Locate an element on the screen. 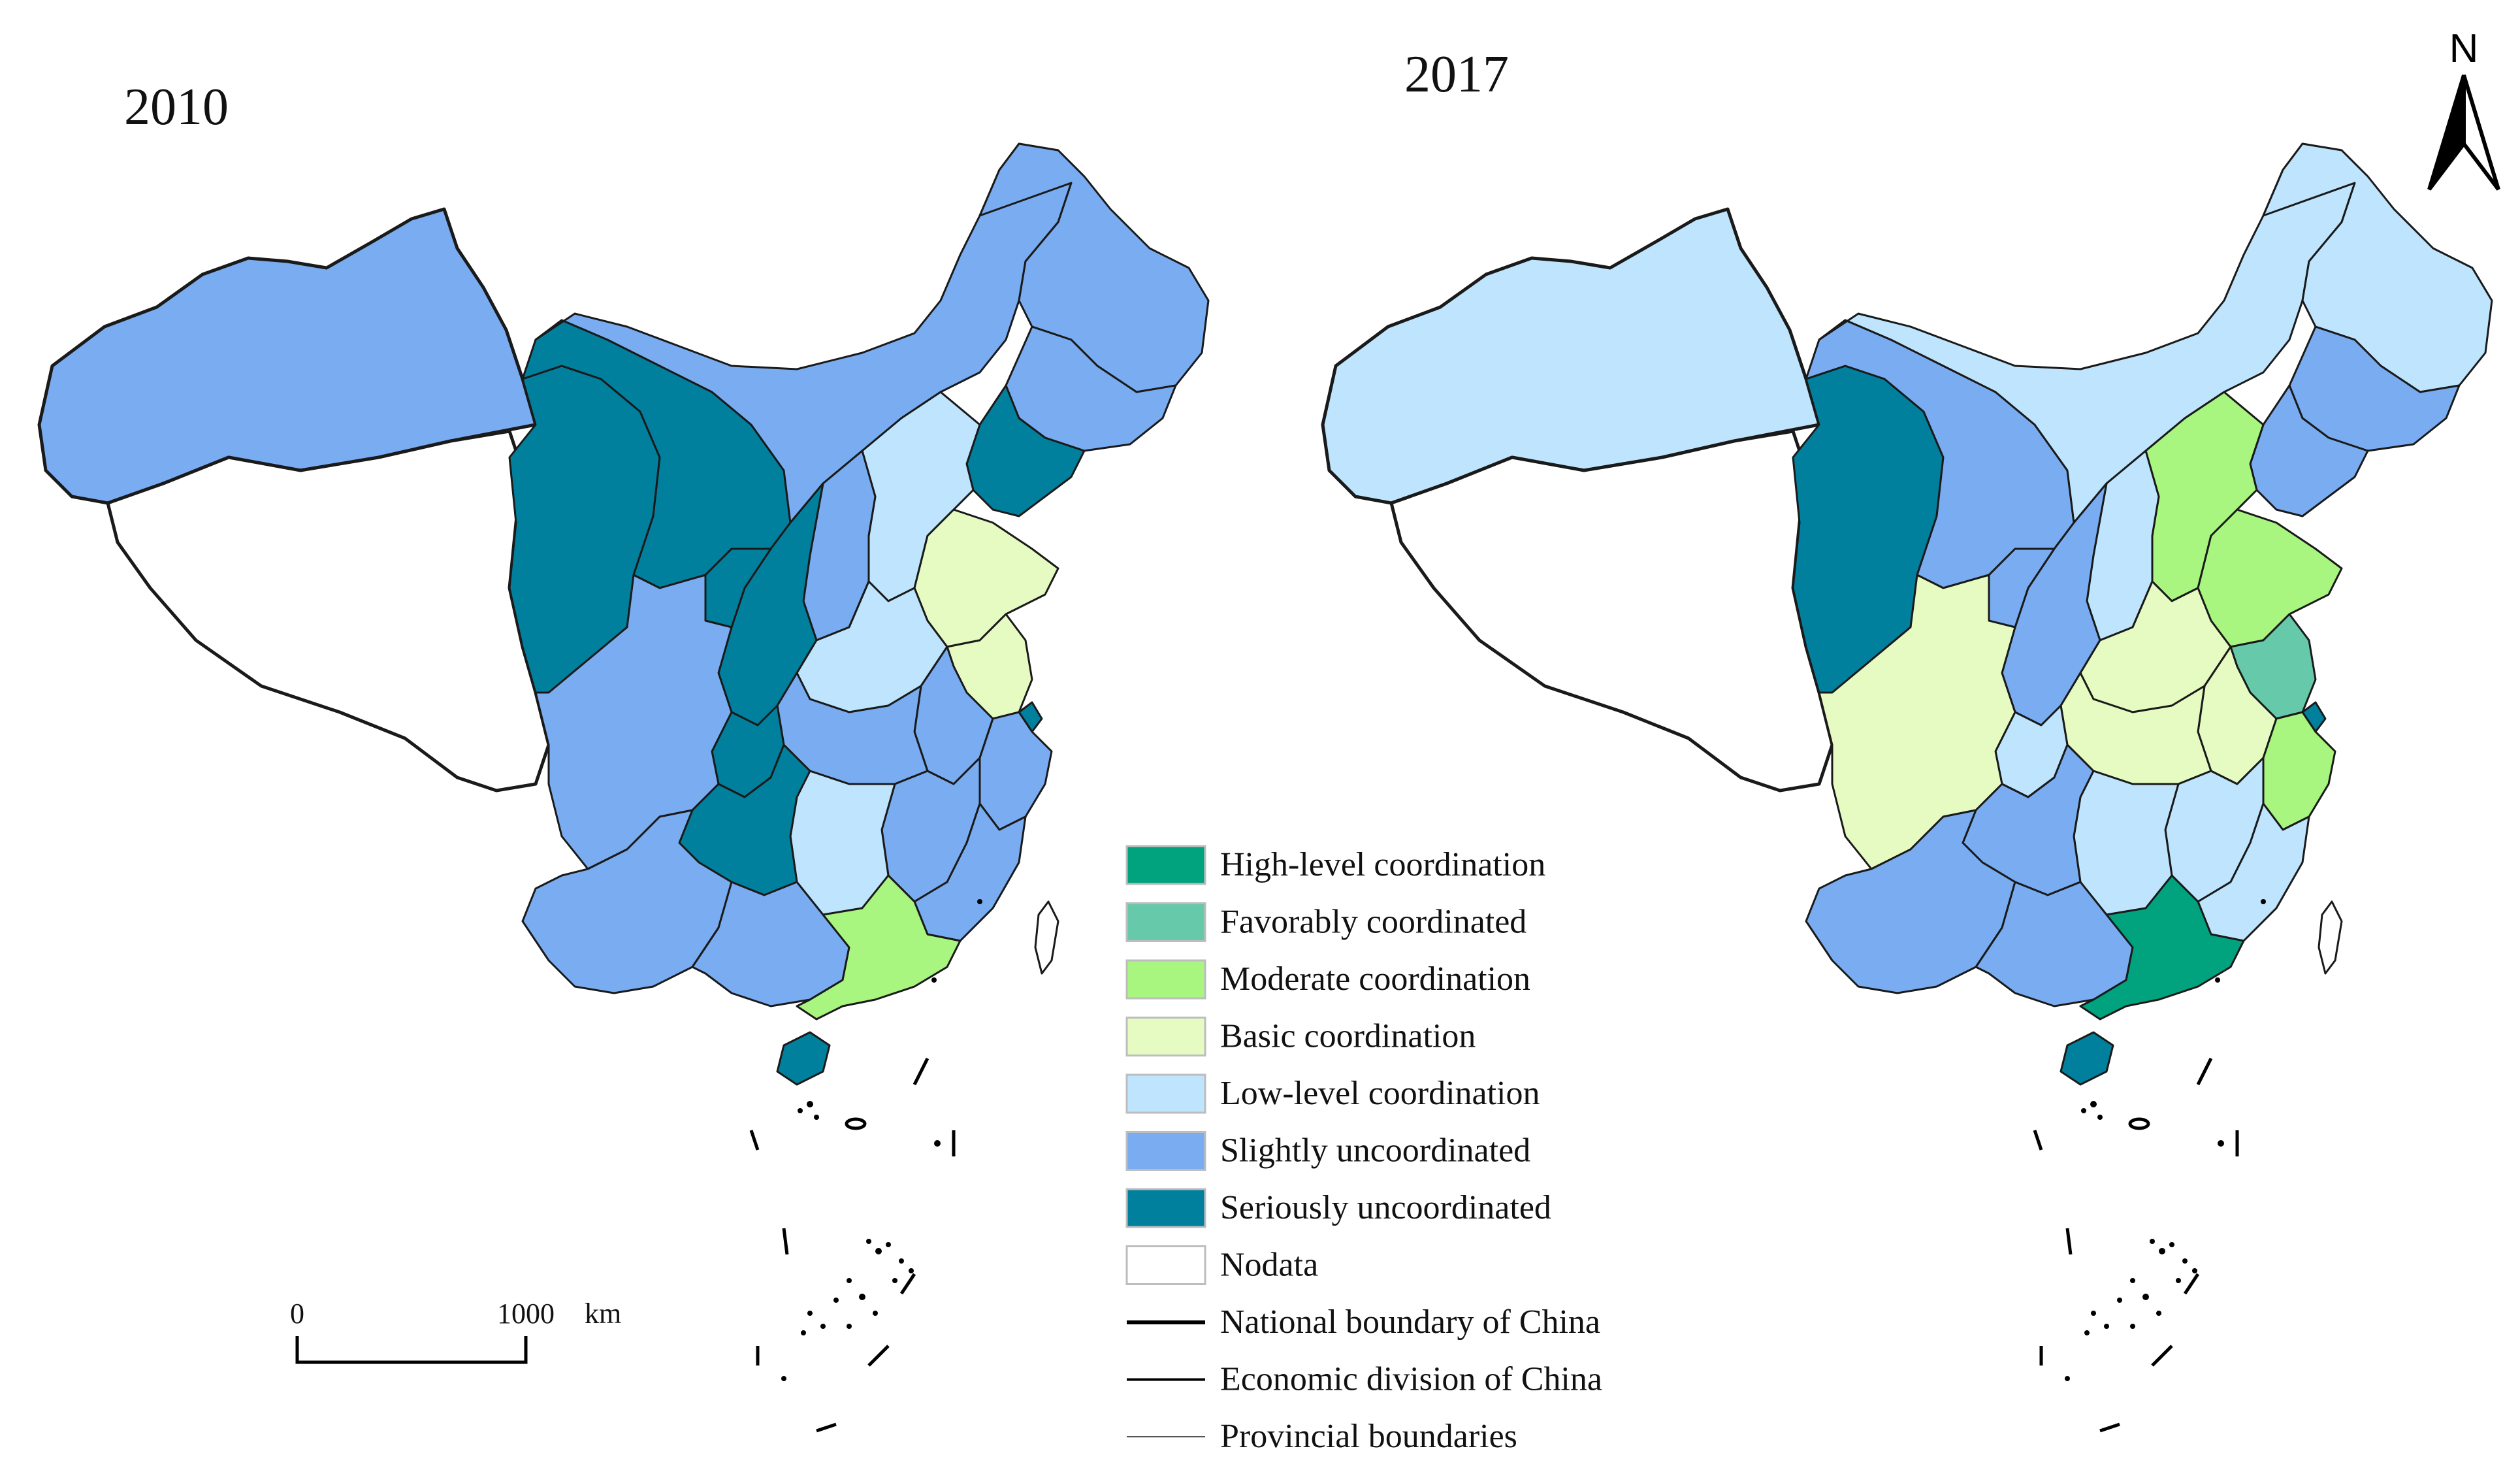 The image size is (2520, 1472). legend-swatch-favorably is located at coordinates (1165, 922).